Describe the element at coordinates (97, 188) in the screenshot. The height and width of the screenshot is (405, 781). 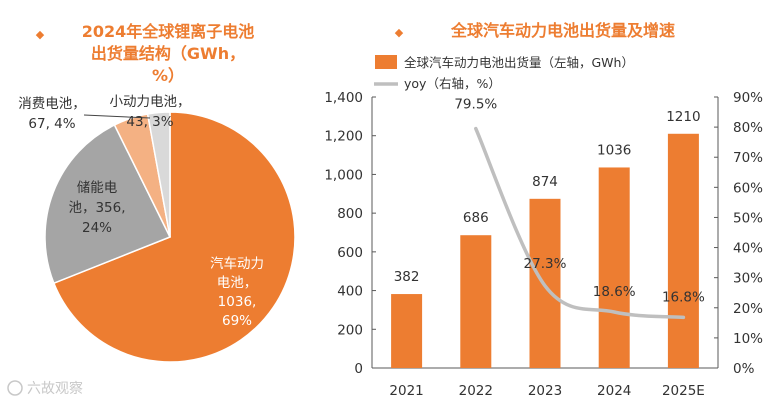
I see `pie-label-storage-line-1: 储能电` at that location.